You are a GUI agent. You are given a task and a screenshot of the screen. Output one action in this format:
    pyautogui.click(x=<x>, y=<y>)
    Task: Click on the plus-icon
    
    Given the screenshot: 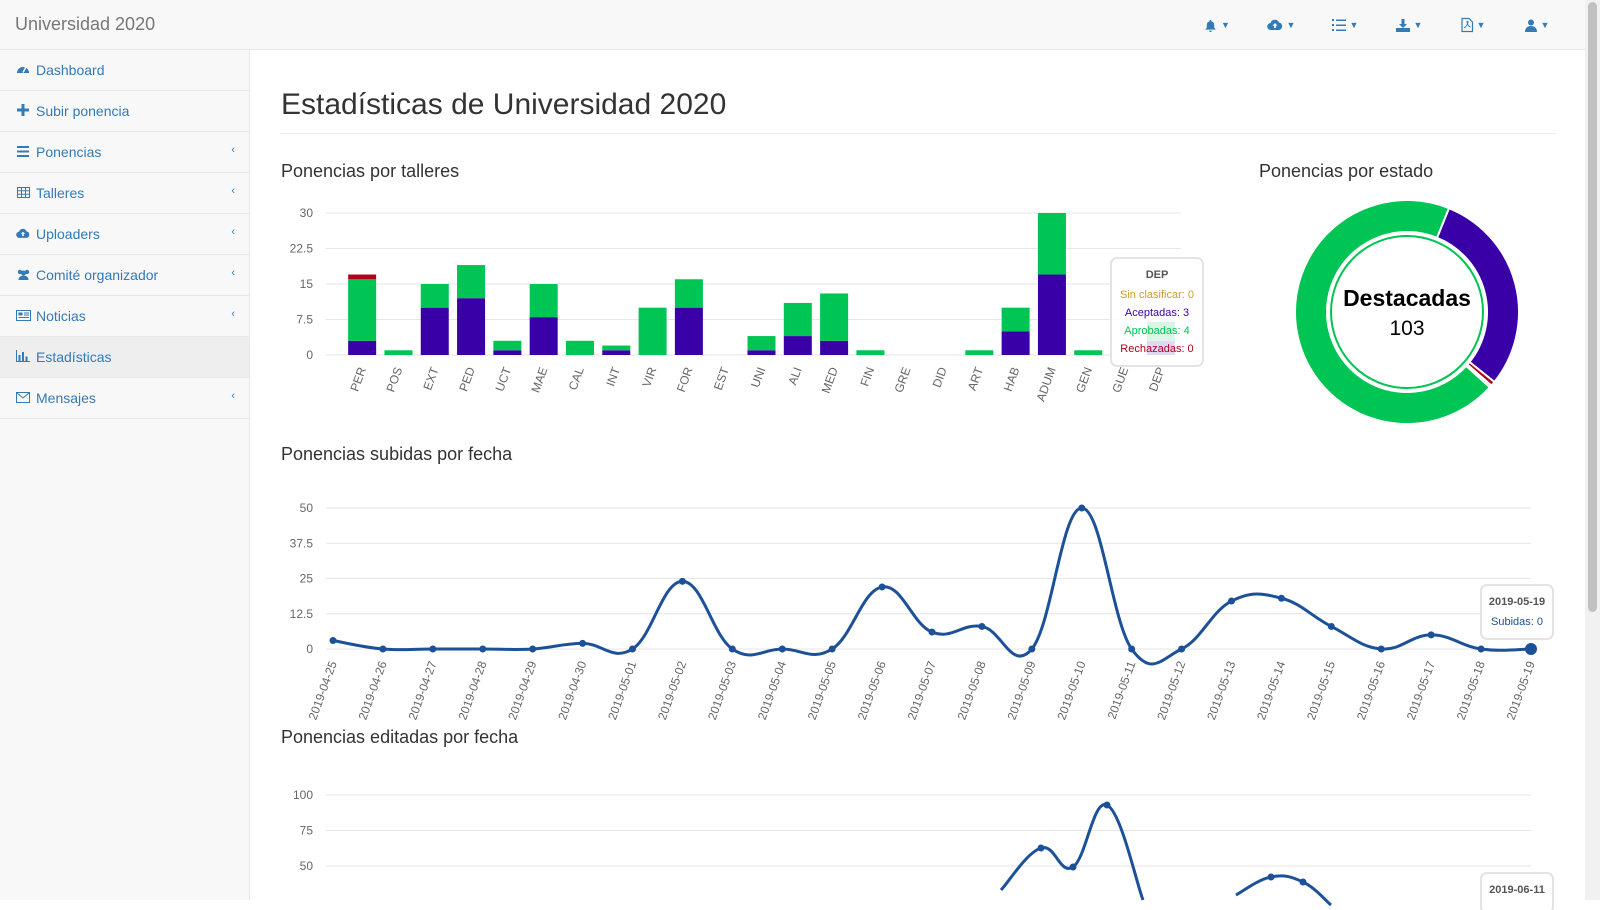 What is the action you would take?
    pyautogui.click(x=23, y=111)
    